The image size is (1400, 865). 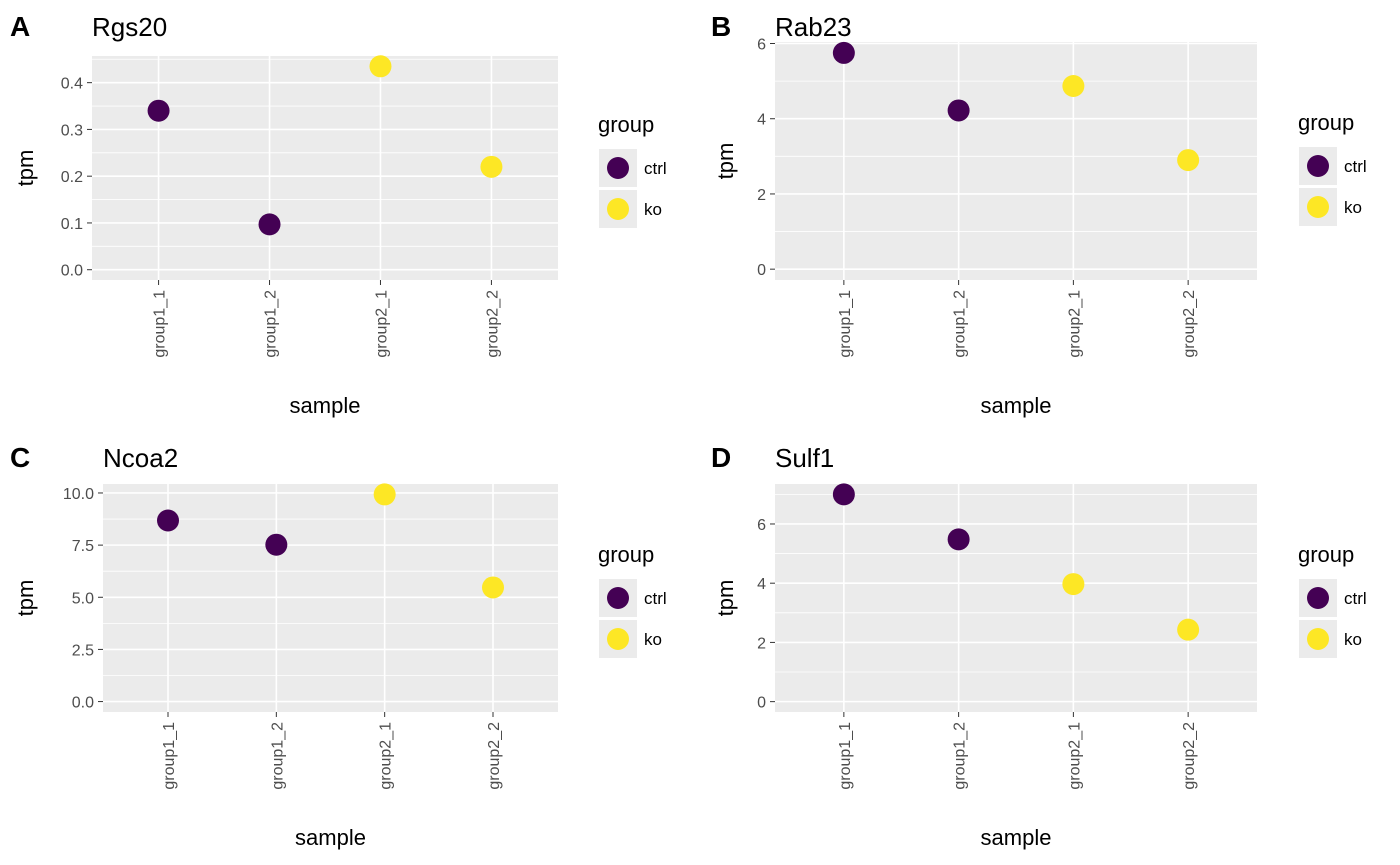 What do you see at coordinates (78, 494) in the screenshot?
I see `y-tick-label: 10.0` at bounding box center [78, 494].